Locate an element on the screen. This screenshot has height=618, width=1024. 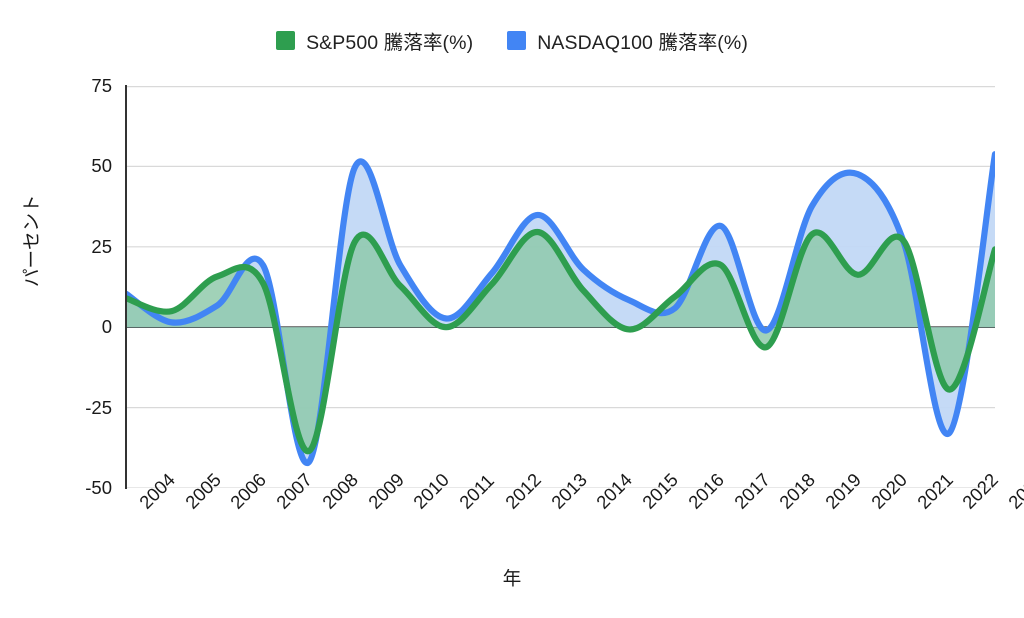
x-tick-label: 2014 is located at coordinates (614, 490).